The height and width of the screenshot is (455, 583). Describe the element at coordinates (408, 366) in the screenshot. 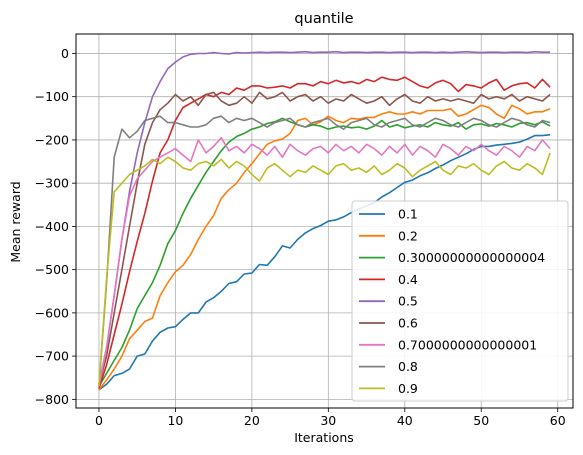

I see `legend-entry-7: 0.8` at that location.